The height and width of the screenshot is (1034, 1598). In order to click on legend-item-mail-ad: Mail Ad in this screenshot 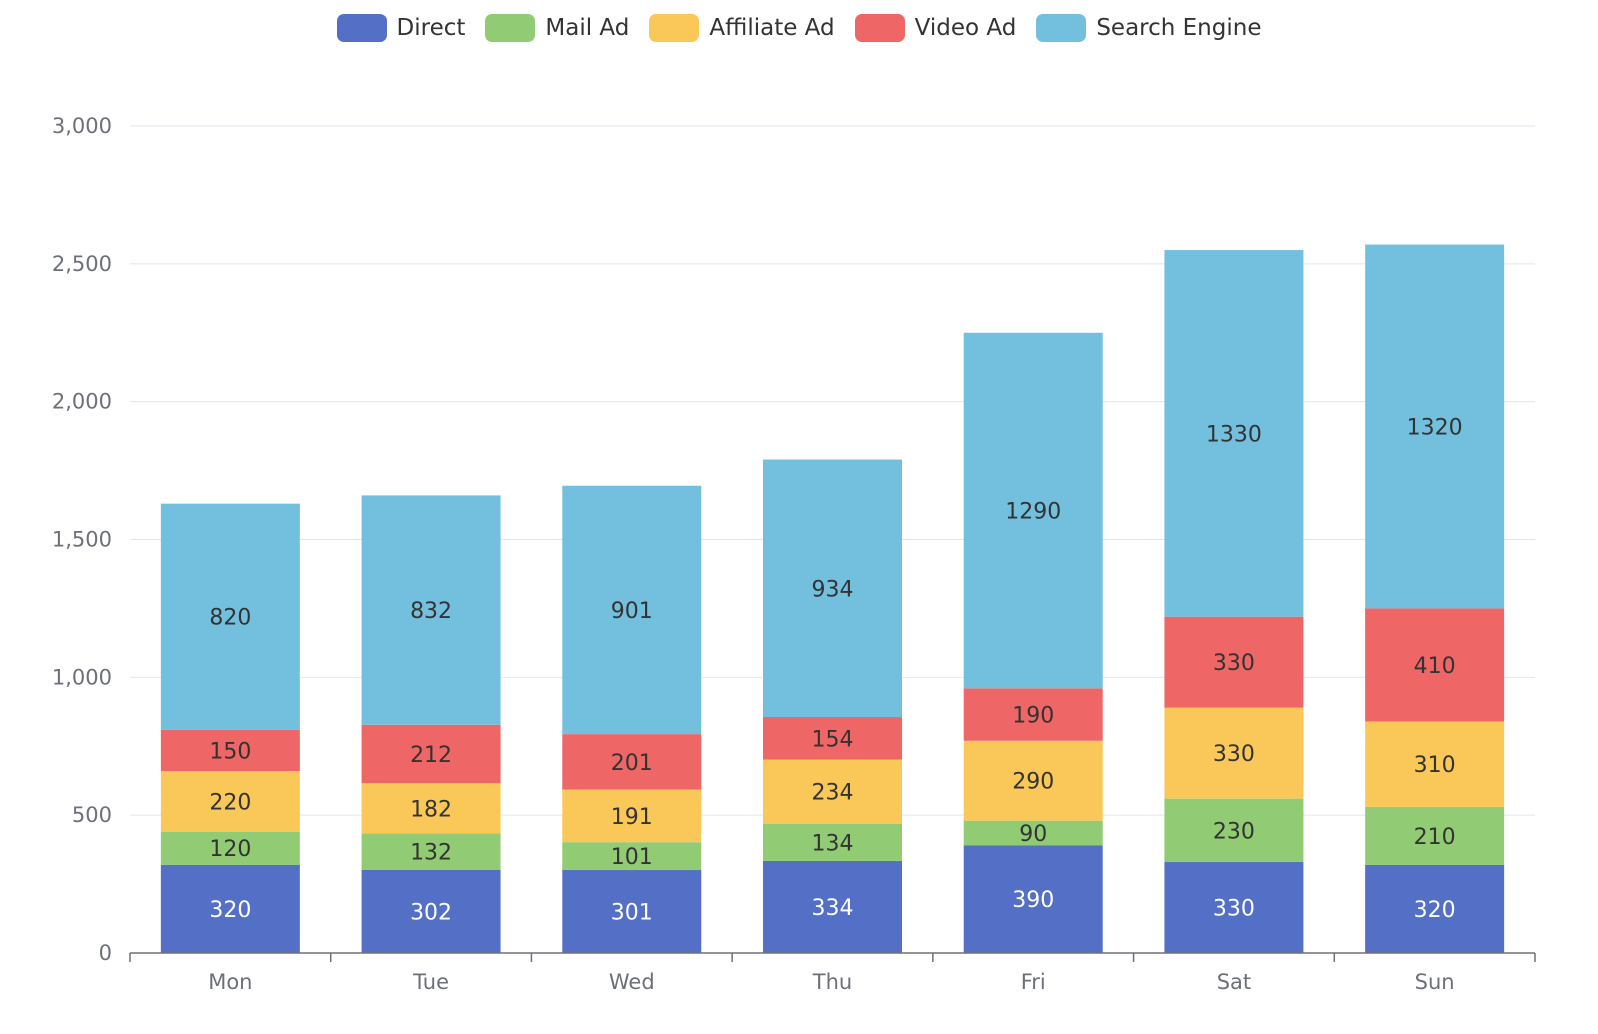, I will do `click(557, 28)`.